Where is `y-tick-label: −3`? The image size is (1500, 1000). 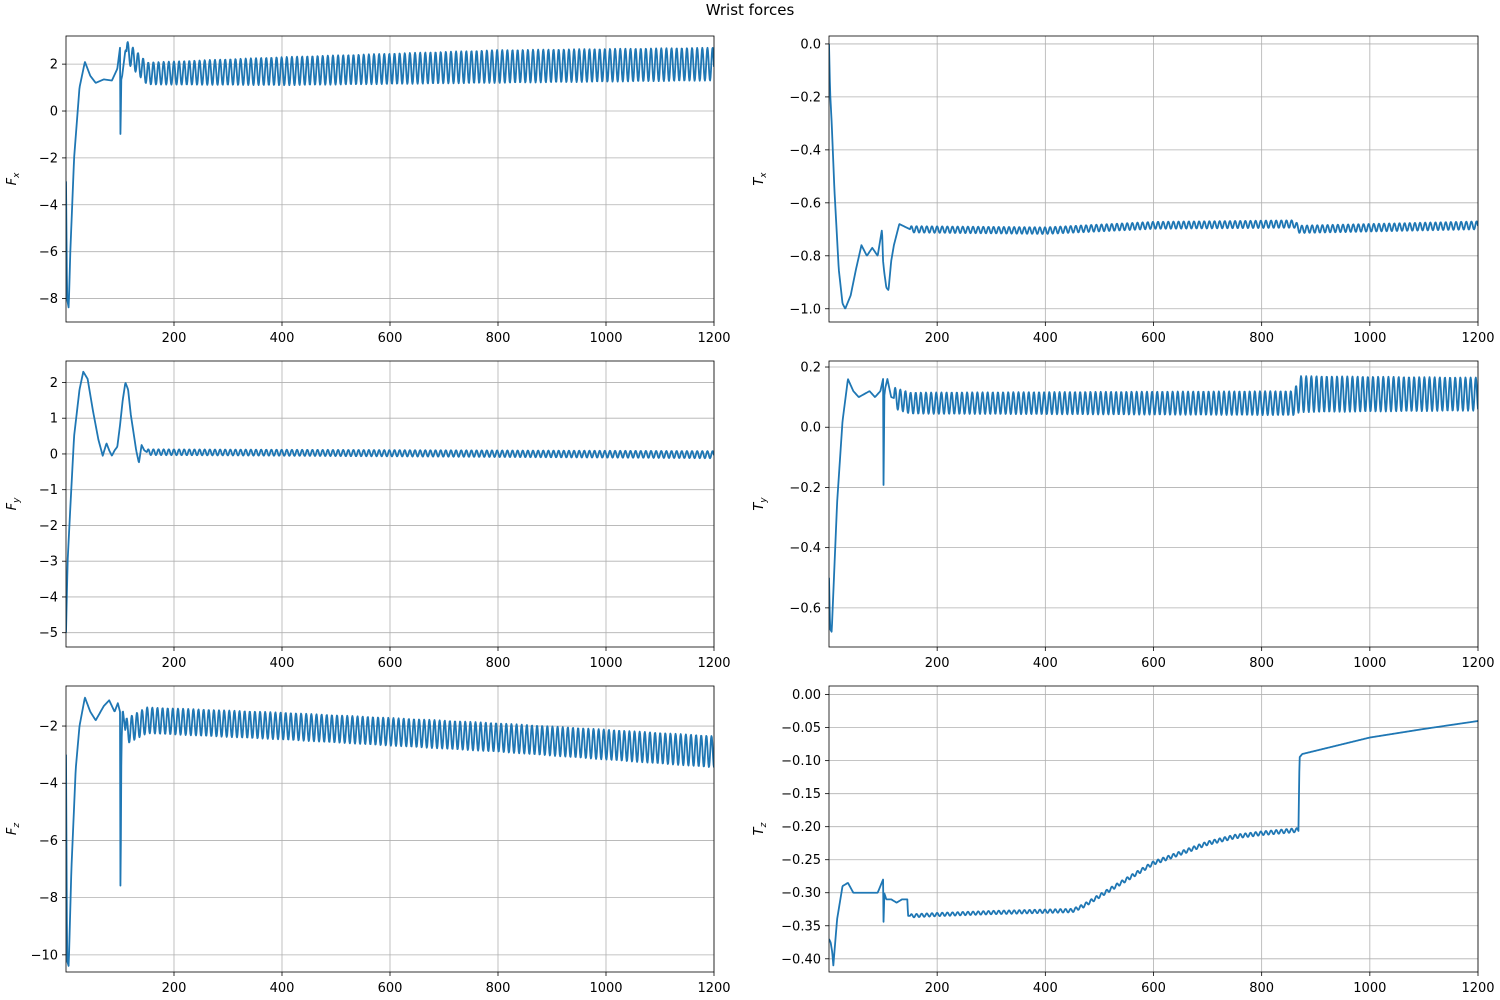
y-tick-label: −3 is located at coordinates (48, 562).